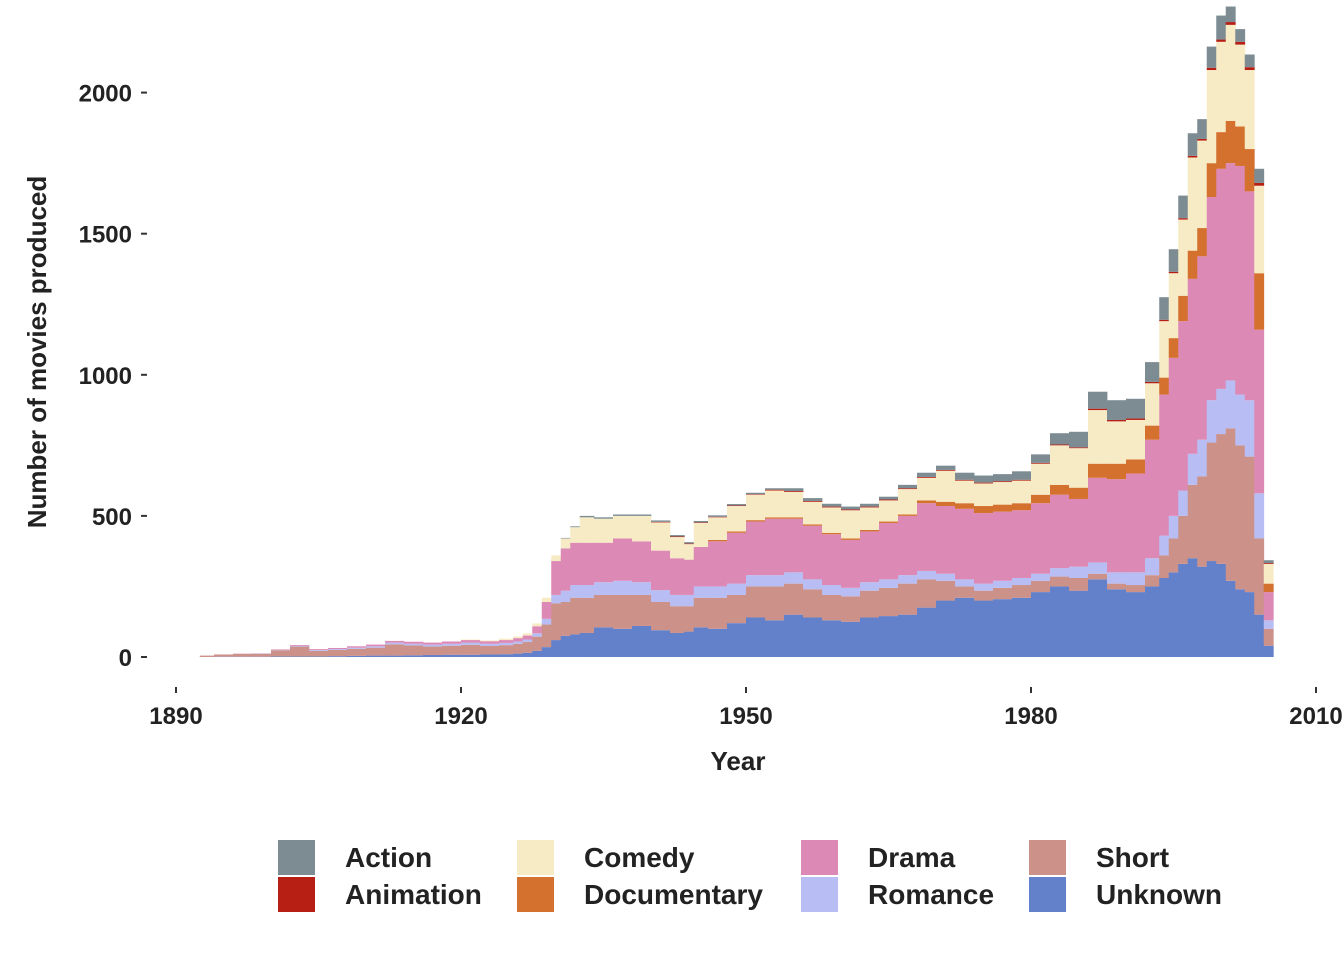  Describe the element at coordinates (587, 615) in the screenshot. I see `bar-short-1933` at that location.